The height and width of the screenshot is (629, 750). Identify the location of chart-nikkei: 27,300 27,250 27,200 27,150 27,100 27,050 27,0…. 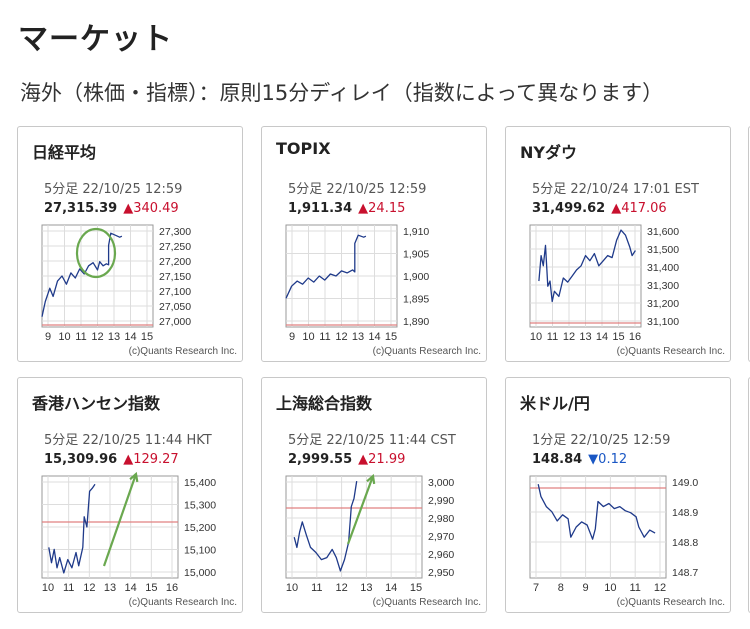
(131, 289).